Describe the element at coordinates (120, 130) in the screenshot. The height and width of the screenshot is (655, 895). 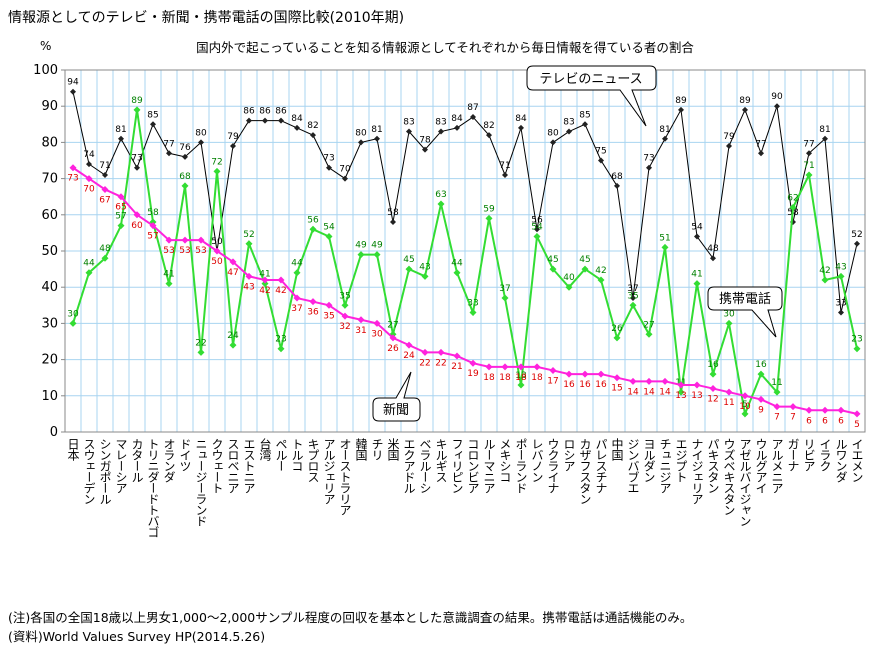
I see `data-label: 81` at that location.